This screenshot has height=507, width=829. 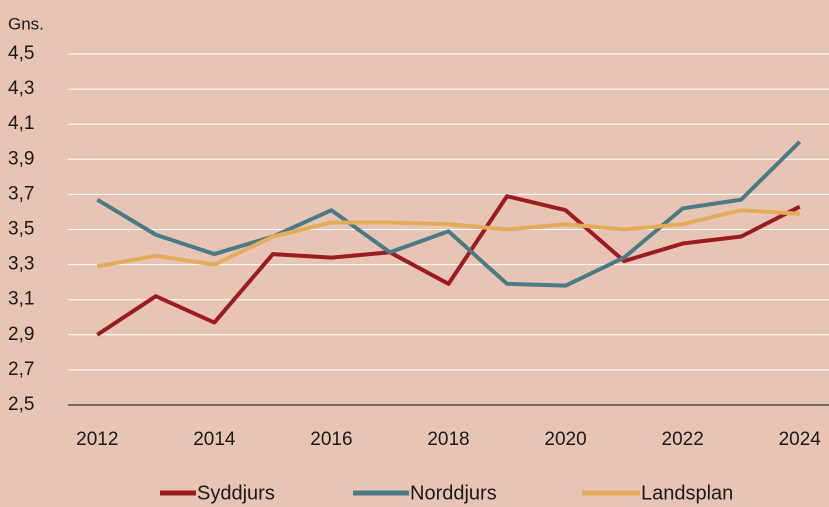 I want to click on x-tick-label: 2018, so click(x=448, y=439).